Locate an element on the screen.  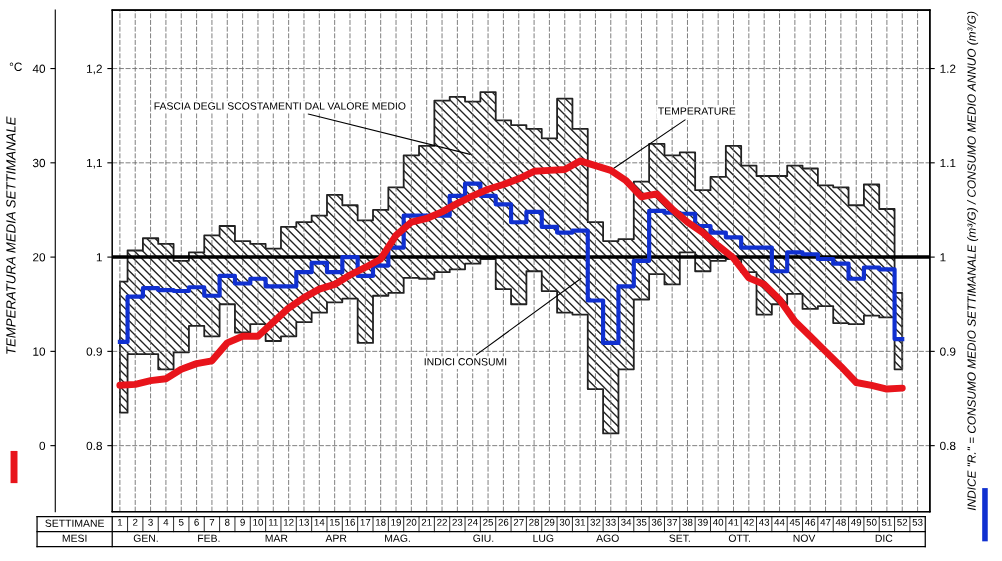
x-tick-label: 22 is located at coordinates (442, 522).